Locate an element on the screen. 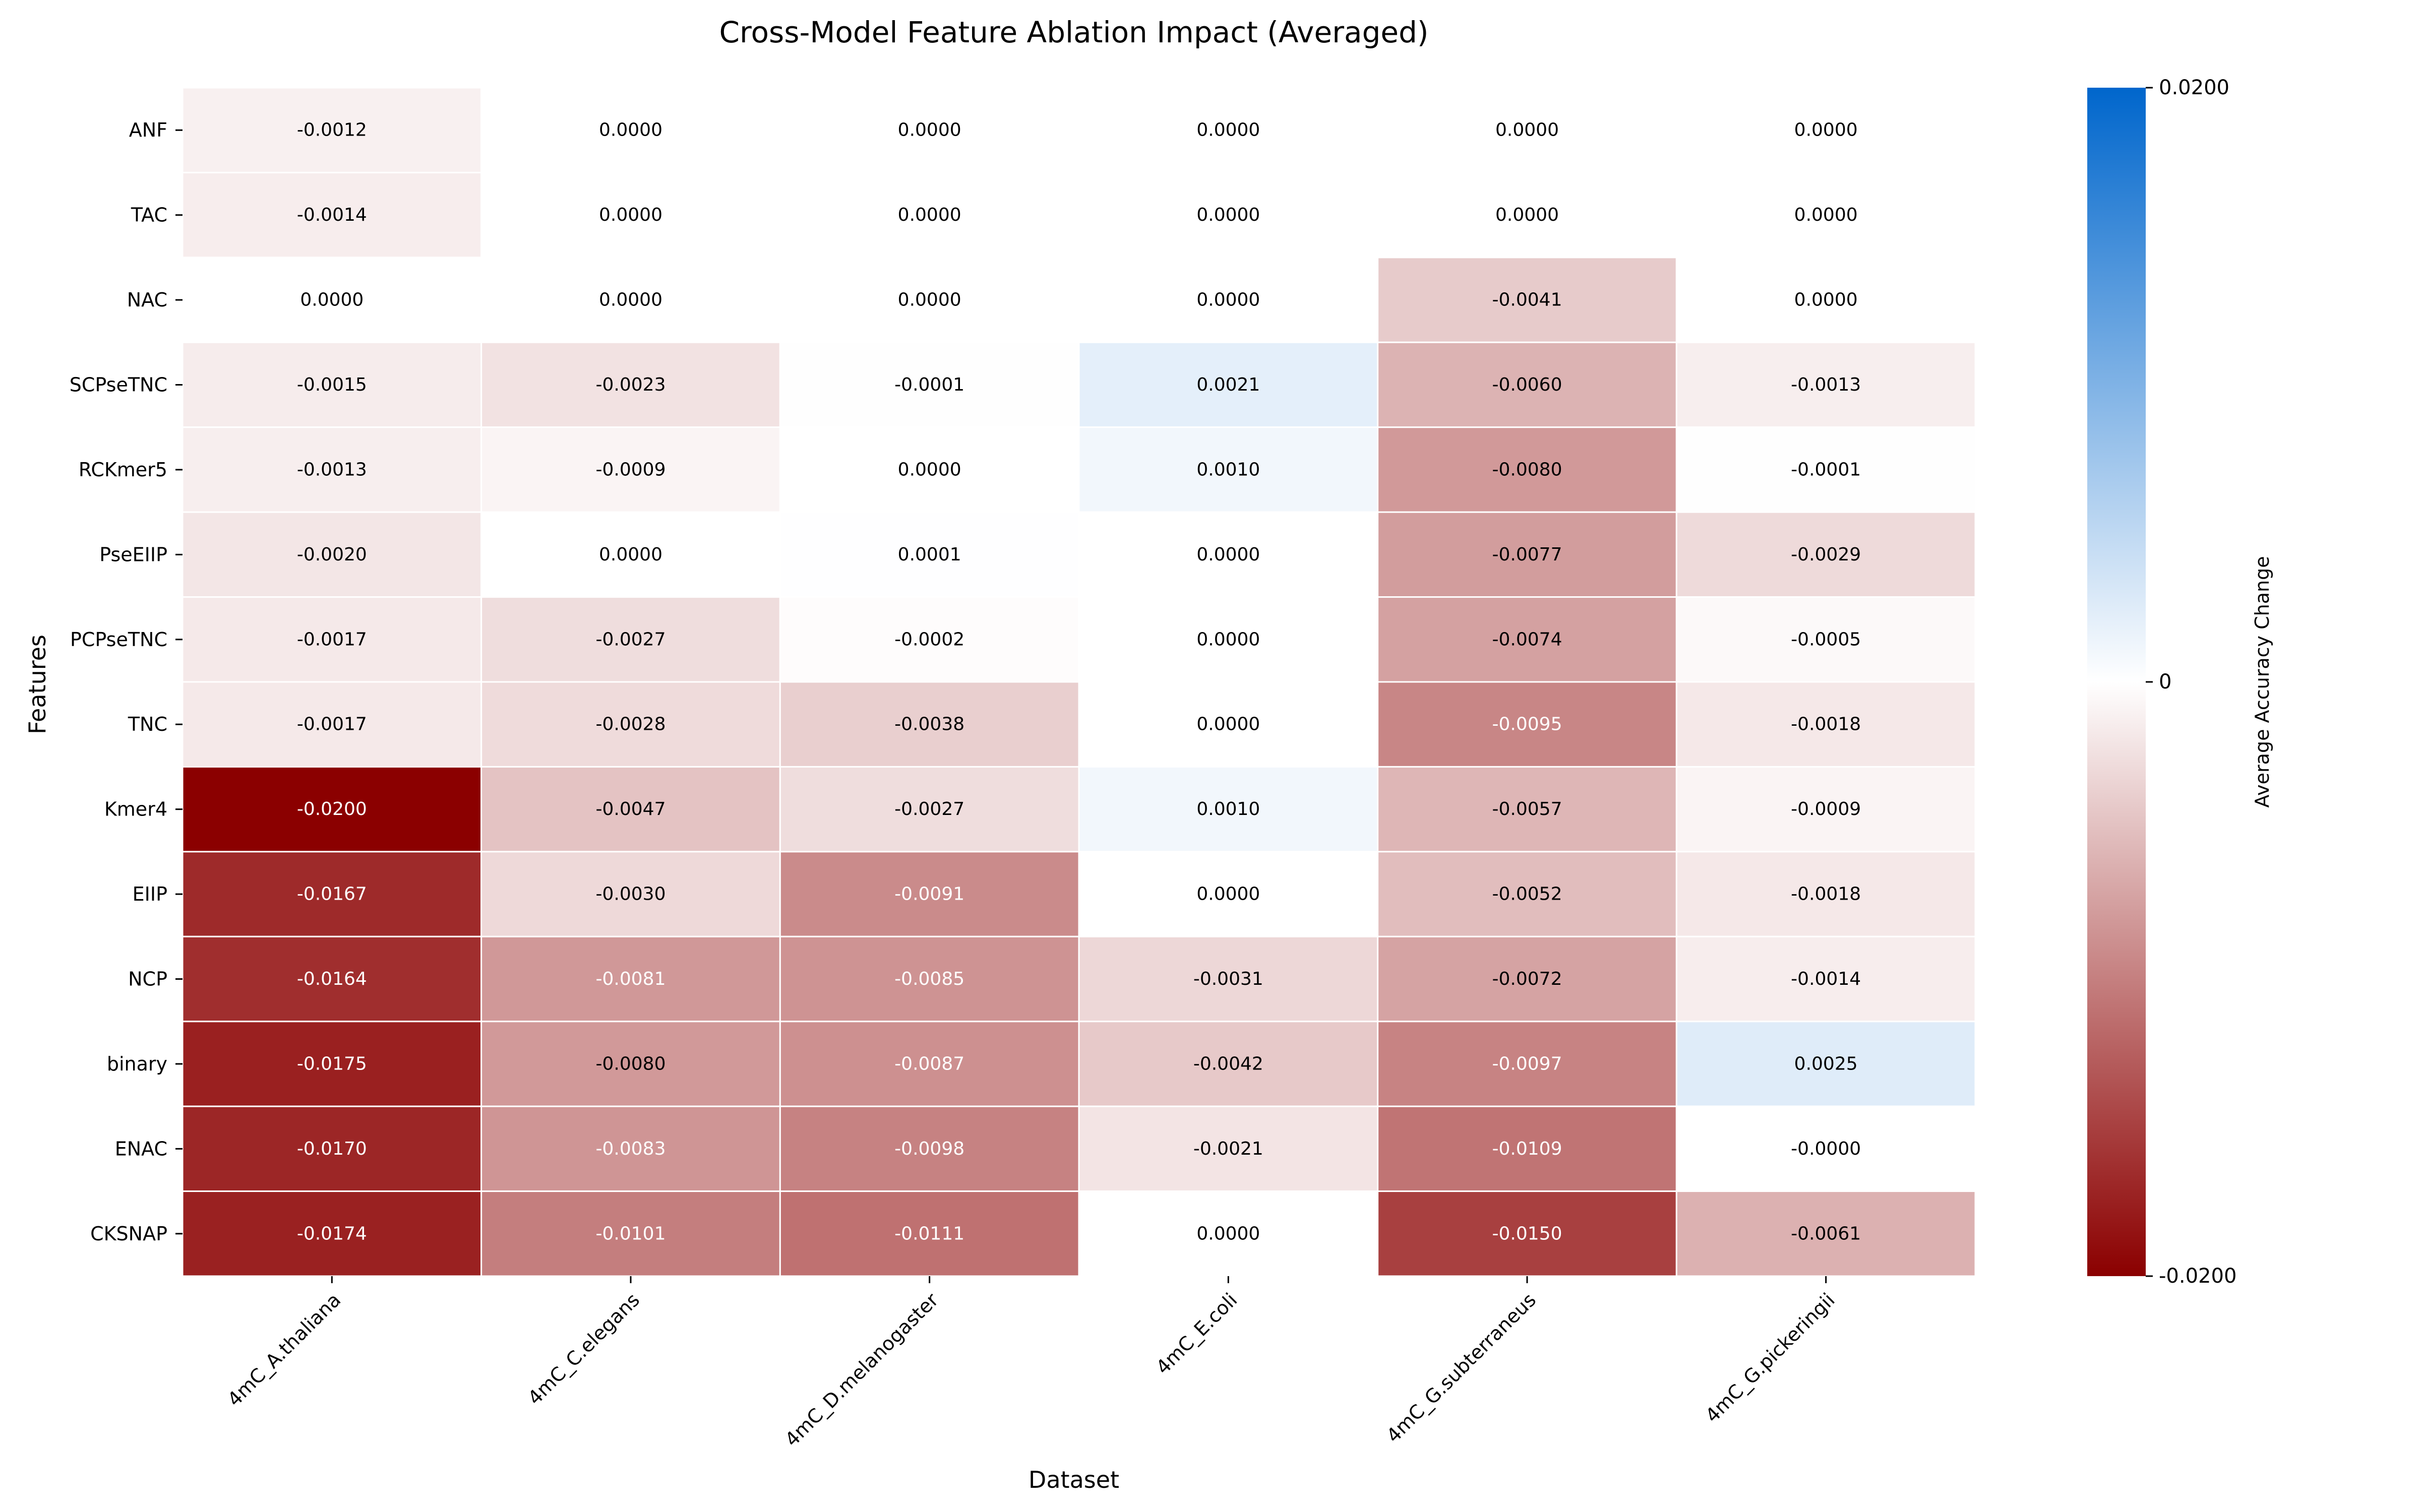 The height and width of the screenshot is (1512, 2420). colorbar-ticks: 0.0200 0 -0.0200 is located at coordinates (2191, 682).